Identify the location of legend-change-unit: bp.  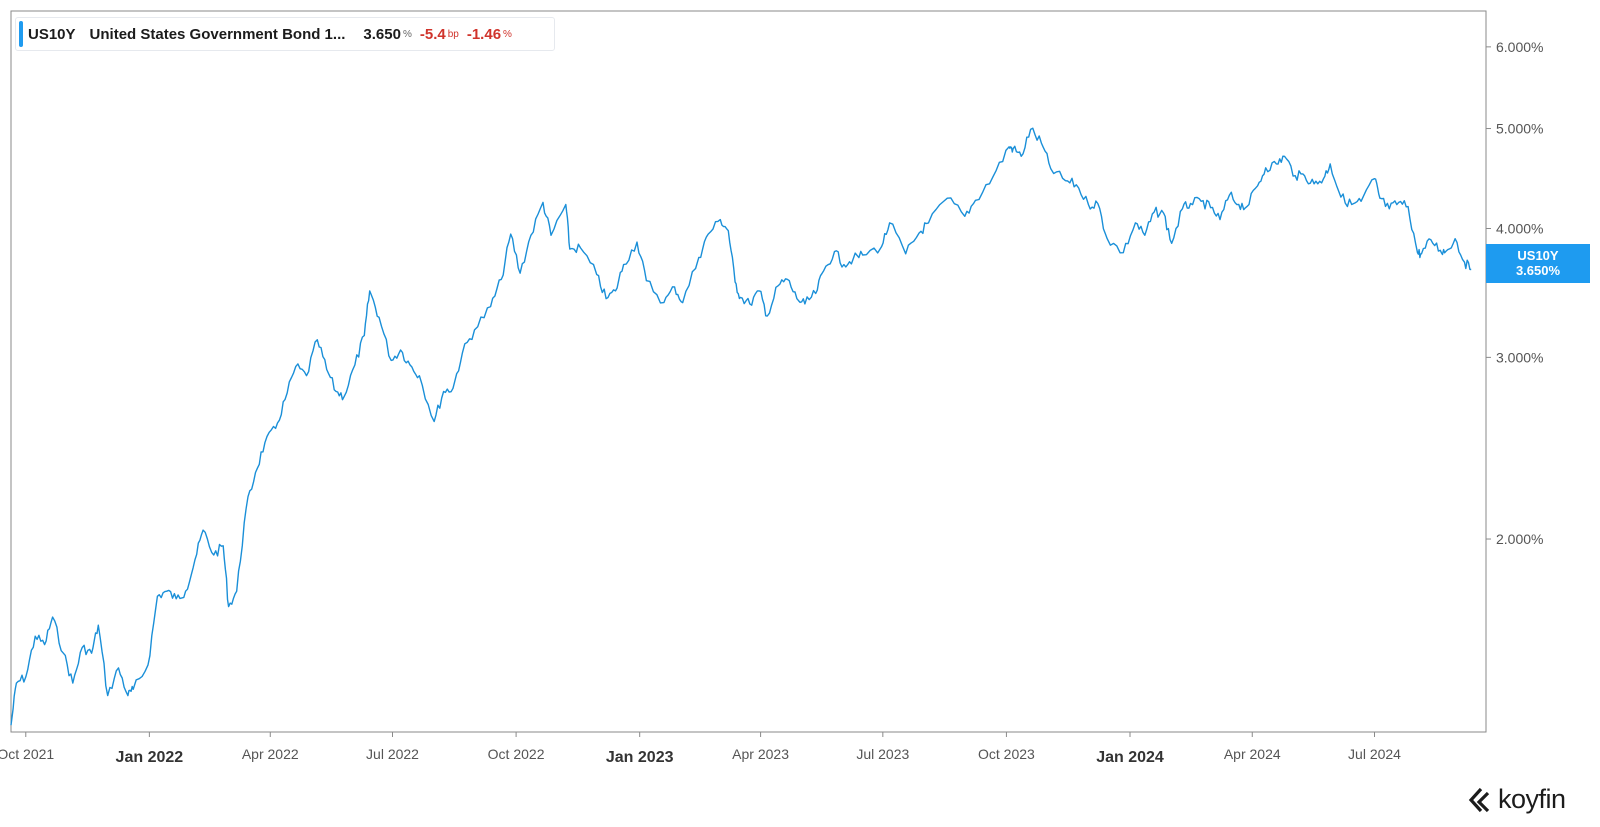
(453, 34).